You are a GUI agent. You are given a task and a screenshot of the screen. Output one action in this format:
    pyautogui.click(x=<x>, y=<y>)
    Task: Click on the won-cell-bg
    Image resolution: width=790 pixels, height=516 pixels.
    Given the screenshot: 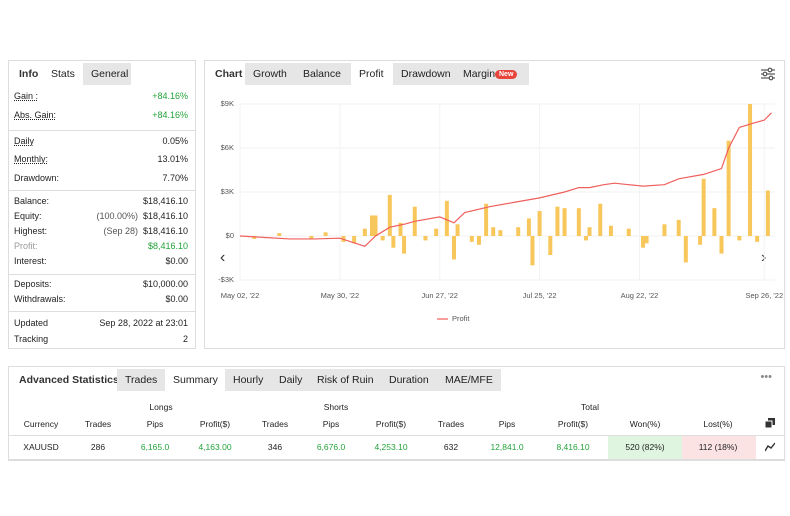 What is the action you would take?
    pyautogui.click(x=645, y=447)
    